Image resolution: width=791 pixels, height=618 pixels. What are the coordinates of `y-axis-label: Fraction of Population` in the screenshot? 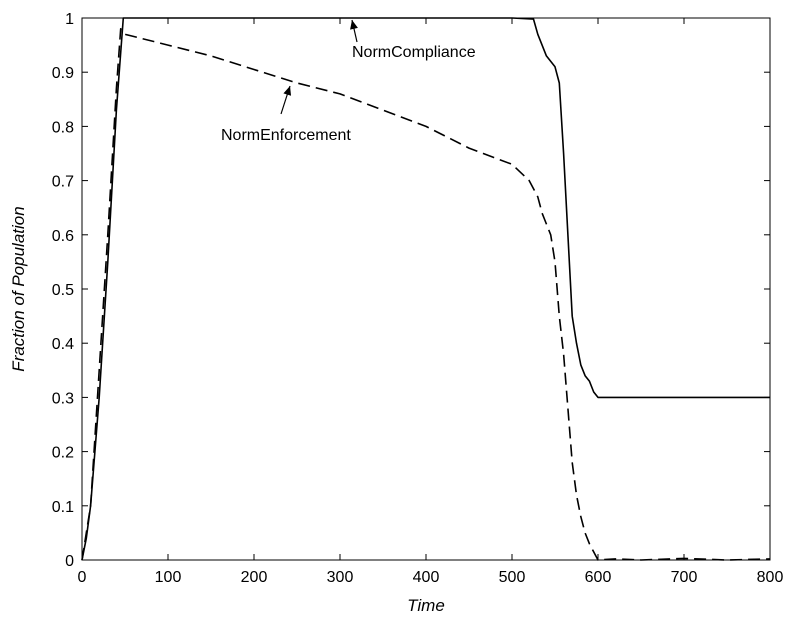 It's located at (18, 288).